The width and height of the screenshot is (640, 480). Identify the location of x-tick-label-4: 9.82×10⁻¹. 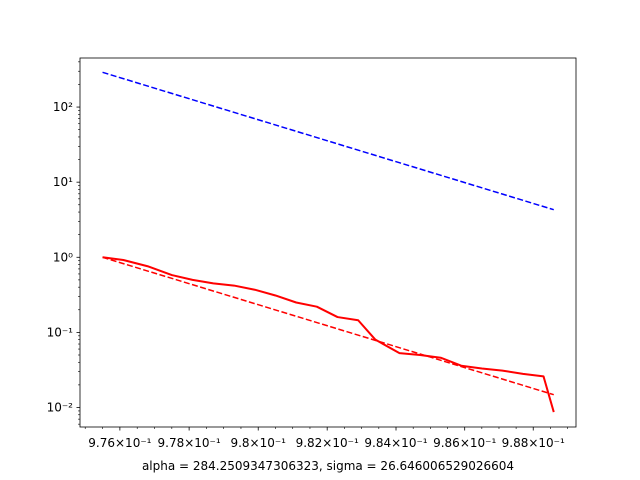
(327, 443).